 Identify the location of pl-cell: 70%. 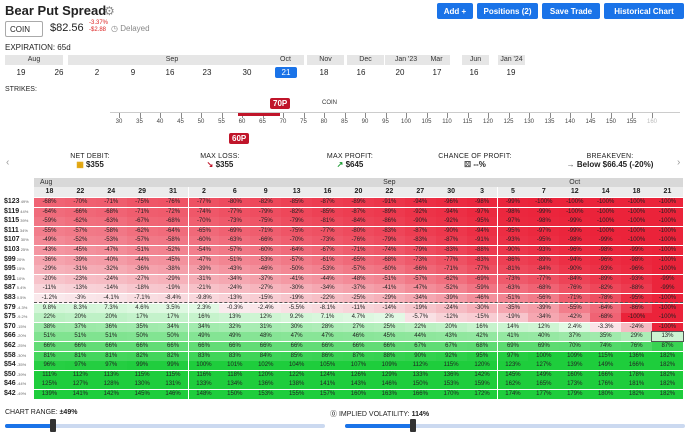
(575, 346).